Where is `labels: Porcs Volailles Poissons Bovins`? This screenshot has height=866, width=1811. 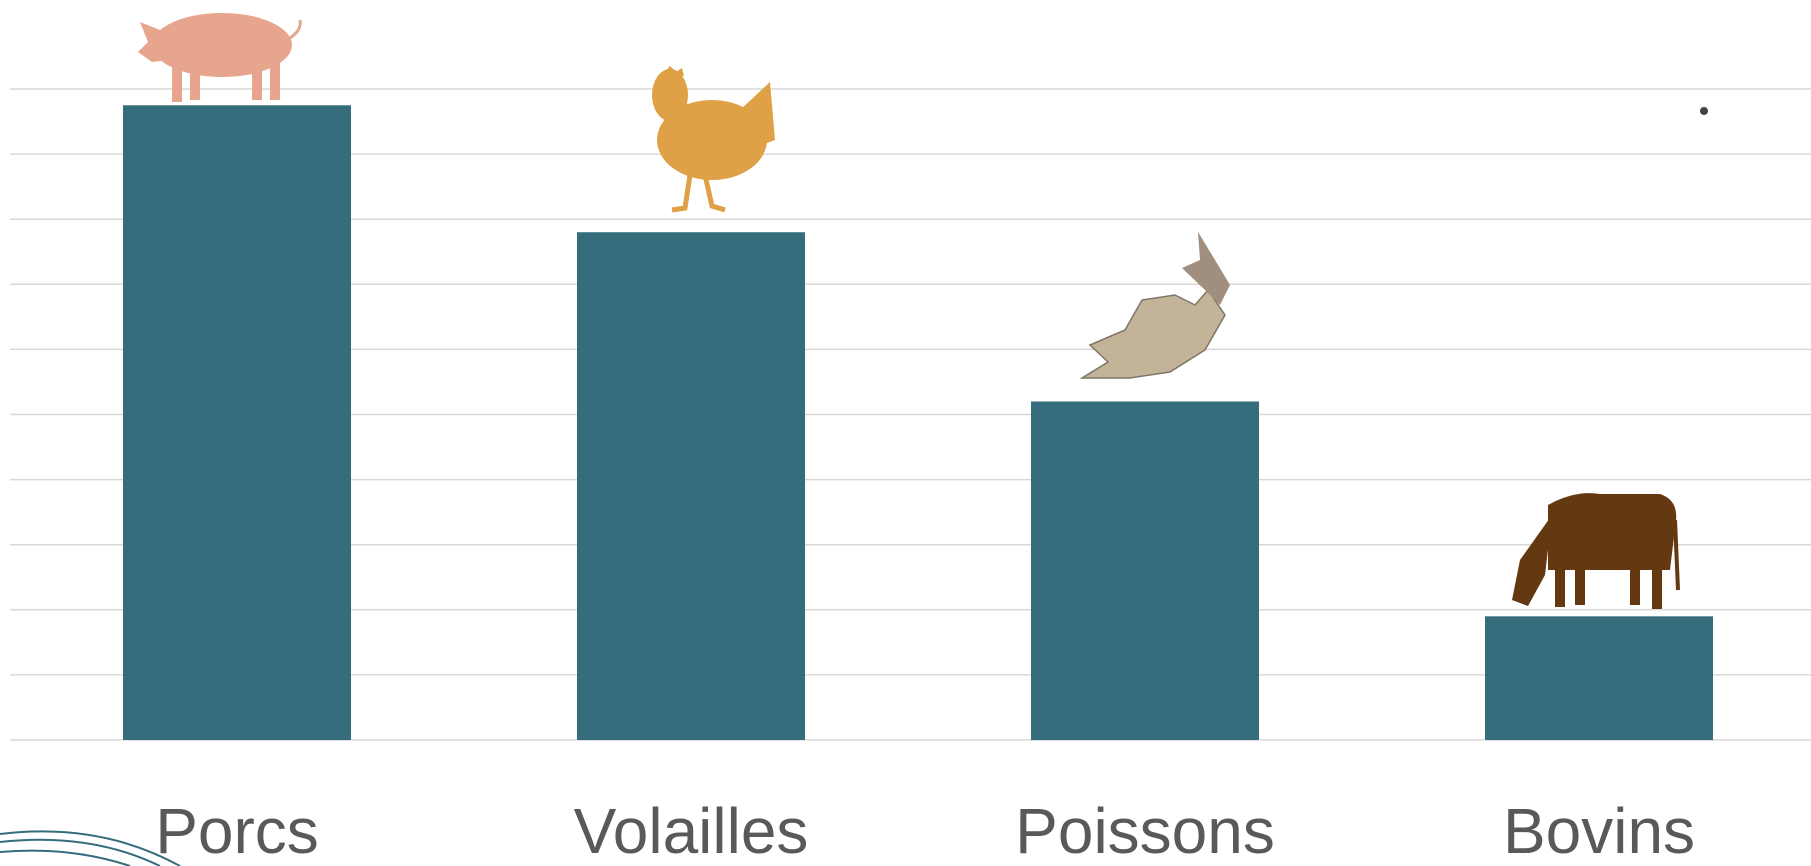 labels: Porcs Volailles Poissons Bovins is located at coordinates (925, 830).